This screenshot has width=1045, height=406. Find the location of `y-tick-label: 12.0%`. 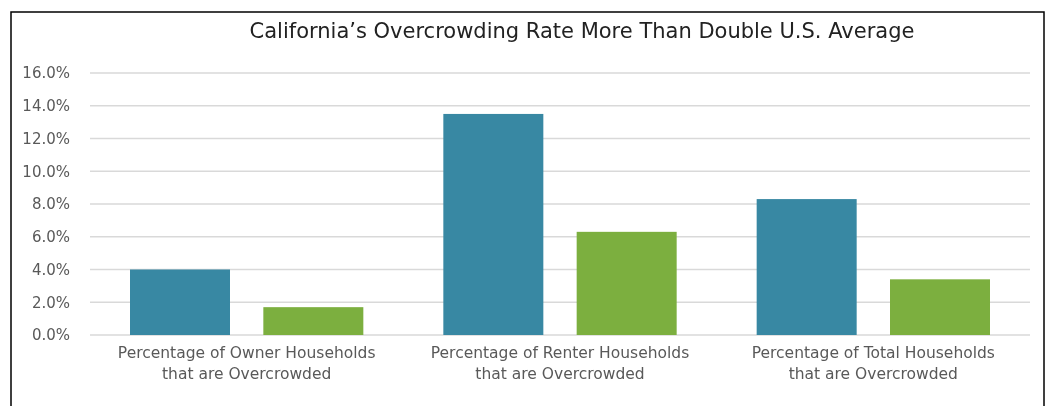

y-tick-label: 12.0% is located at coordinates (46, 138).